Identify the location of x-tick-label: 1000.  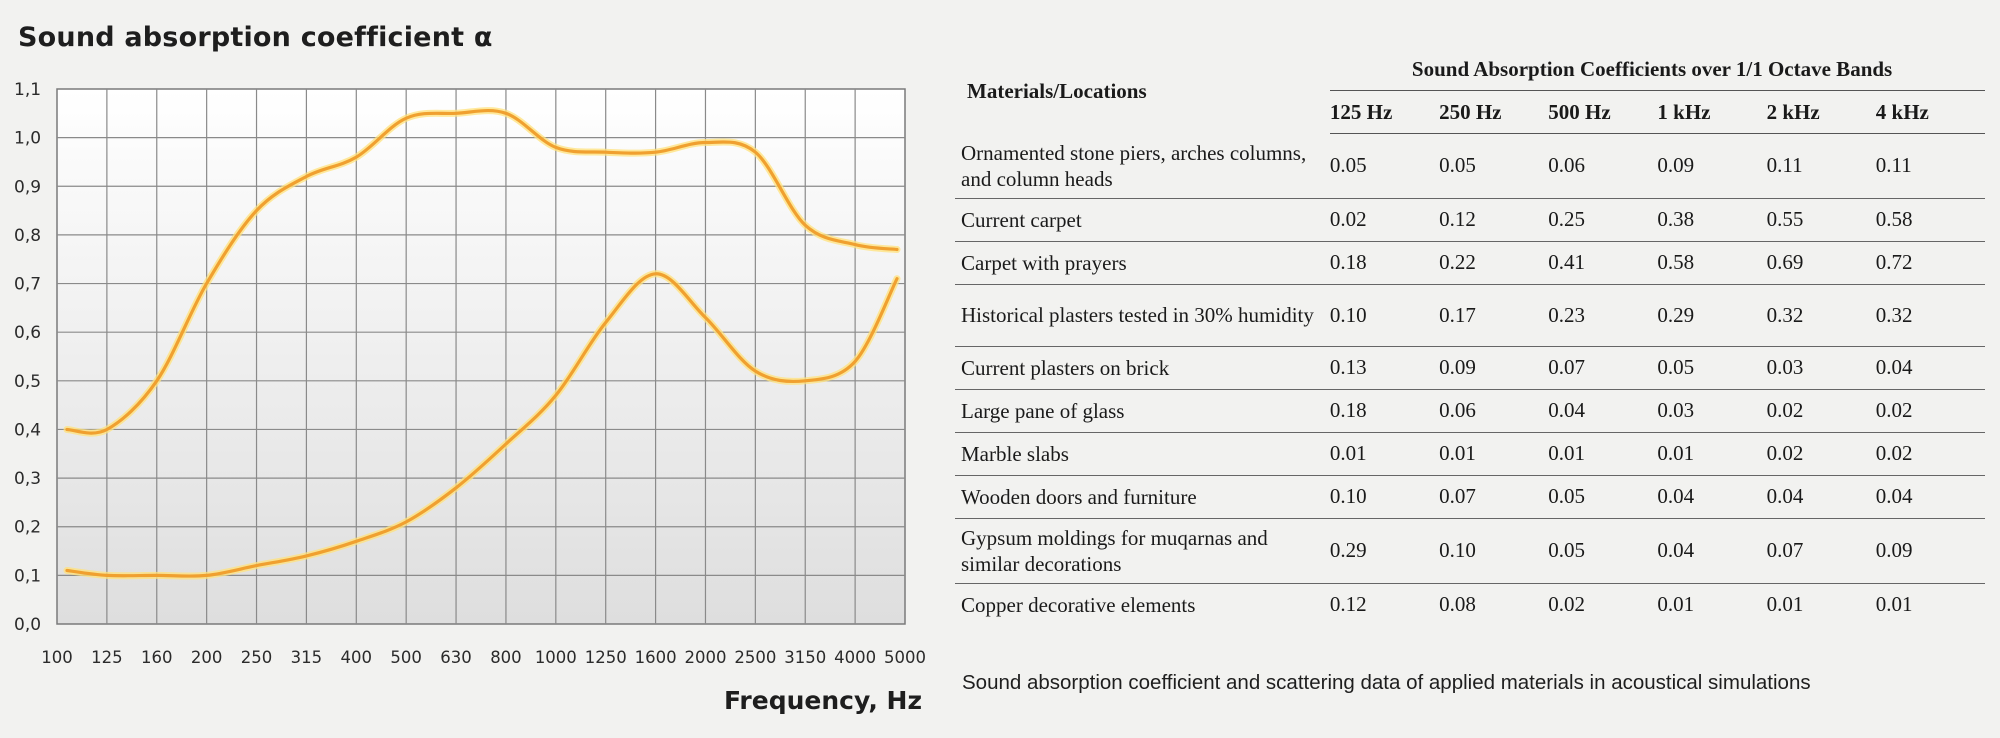
(556, 657).